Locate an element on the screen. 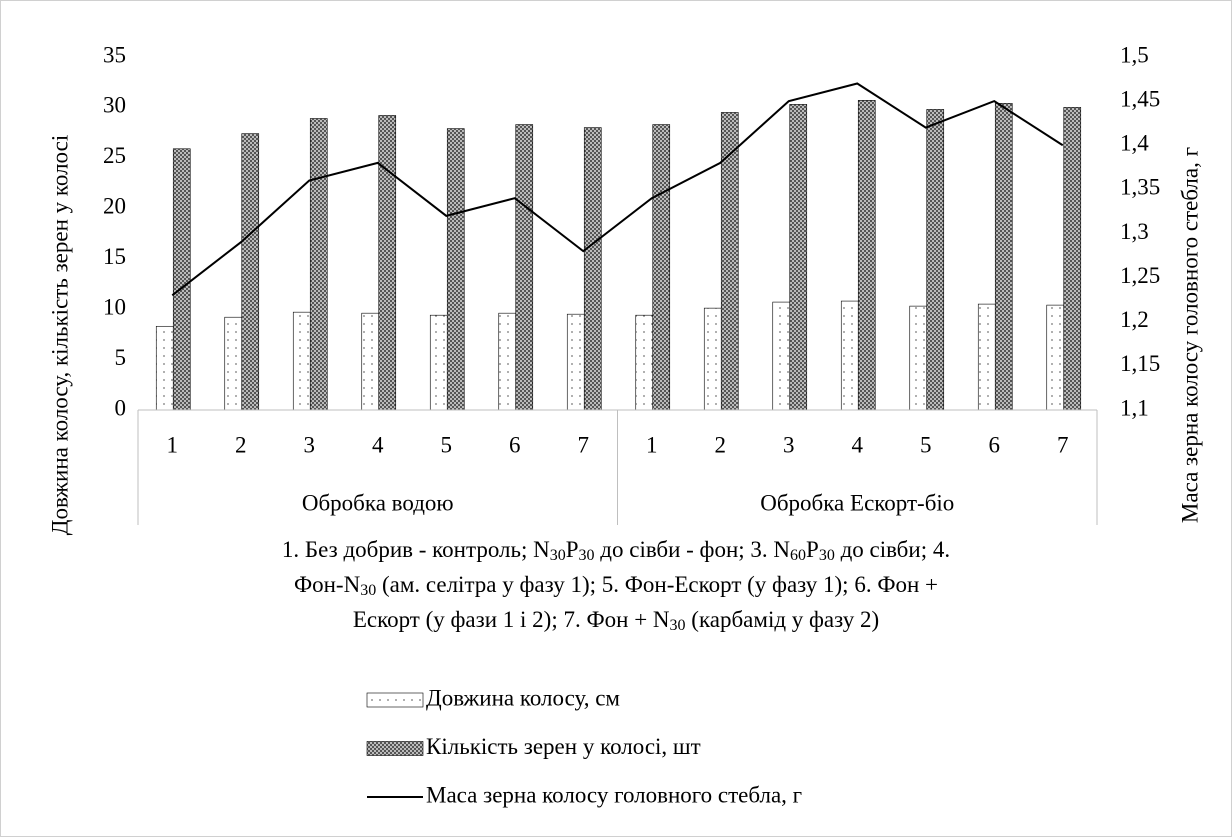 The height and width of the screenshot is (837, 1232). y-tick-label: 10 is located at coordinates (114, 306).